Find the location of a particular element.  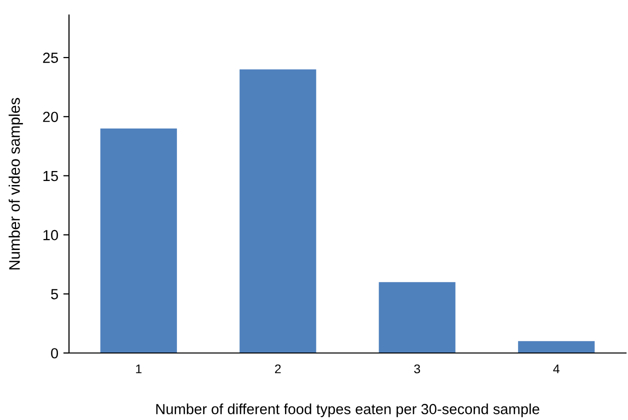

y-axis-title: Number of video samples is located at coordinates (15, 184).